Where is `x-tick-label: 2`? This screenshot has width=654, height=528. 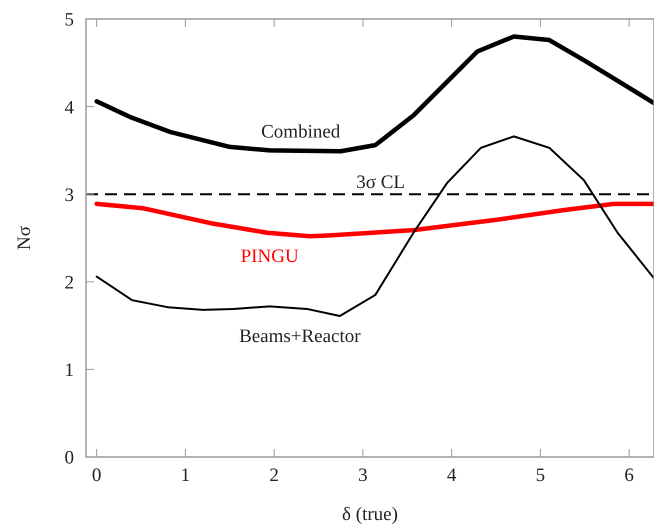 x-tick-label: 2 is located at coordinates (274, 475).